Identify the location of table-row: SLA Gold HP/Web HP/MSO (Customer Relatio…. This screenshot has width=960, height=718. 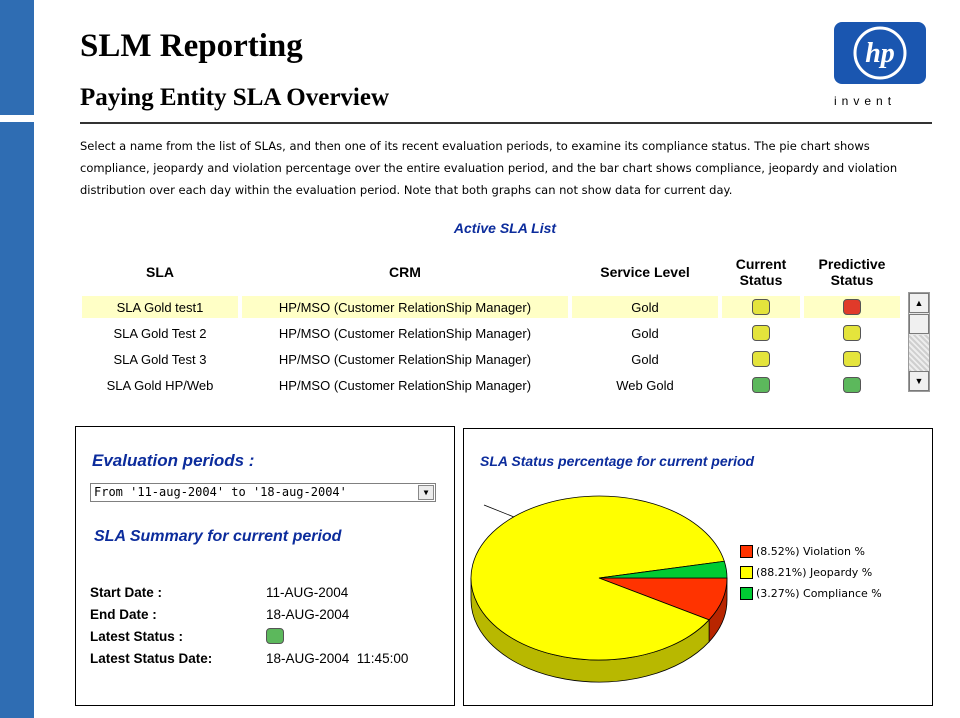
(491, 385).